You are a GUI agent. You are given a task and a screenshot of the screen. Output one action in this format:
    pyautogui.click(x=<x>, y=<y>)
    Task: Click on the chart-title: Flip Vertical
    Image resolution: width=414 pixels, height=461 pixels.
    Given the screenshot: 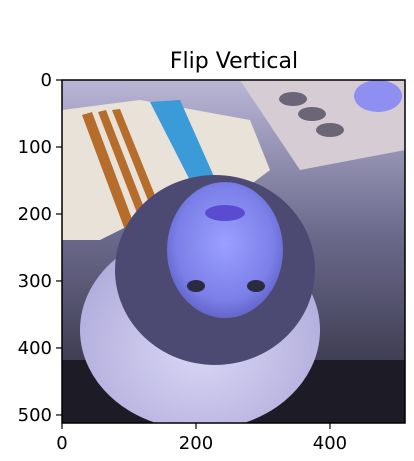 What is the action you would take?
    pyautogui.click(x=234, y=61)
    